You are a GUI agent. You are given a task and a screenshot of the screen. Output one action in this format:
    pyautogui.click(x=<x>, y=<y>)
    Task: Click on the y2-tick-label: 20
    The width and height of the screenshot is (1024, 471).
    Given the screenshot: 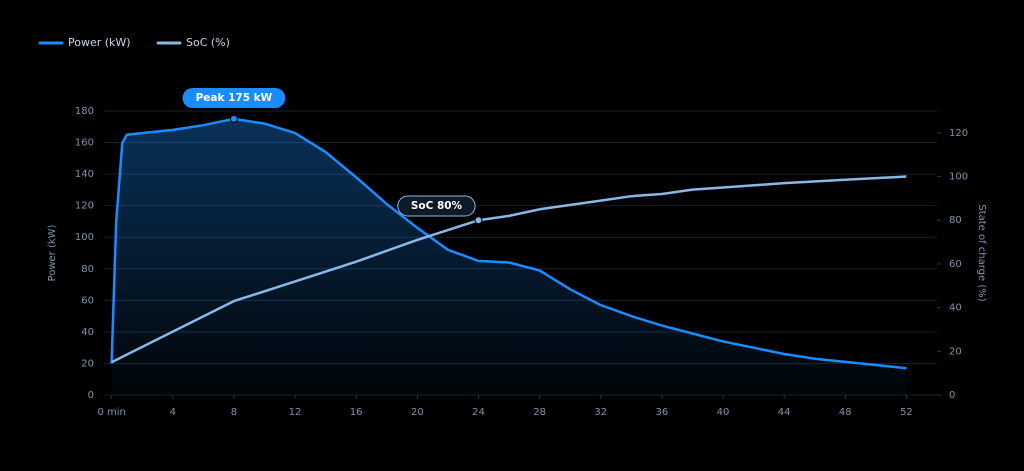 What is the action you would take?
    pyautogui.click(x=955, y=351)
    